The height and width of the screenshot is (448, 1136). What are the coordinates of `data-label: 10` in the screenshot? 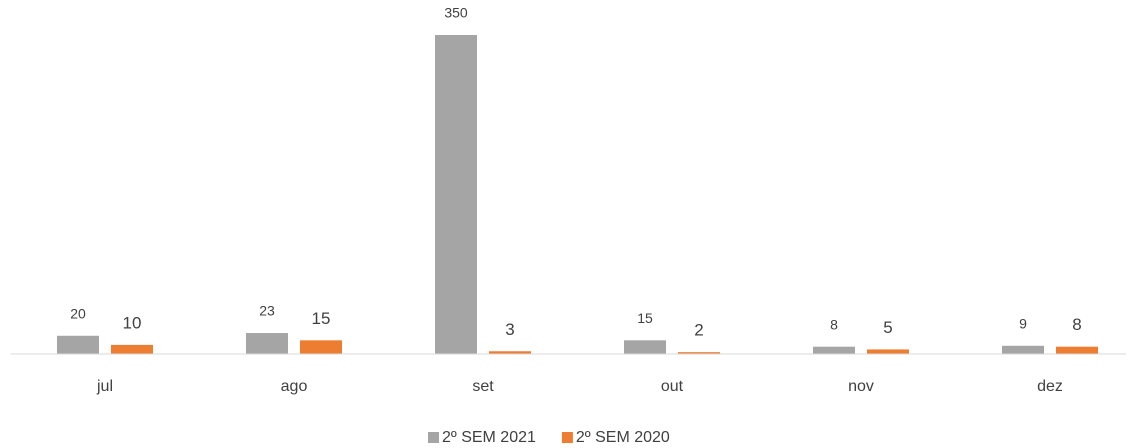 It's located at (132, 322).